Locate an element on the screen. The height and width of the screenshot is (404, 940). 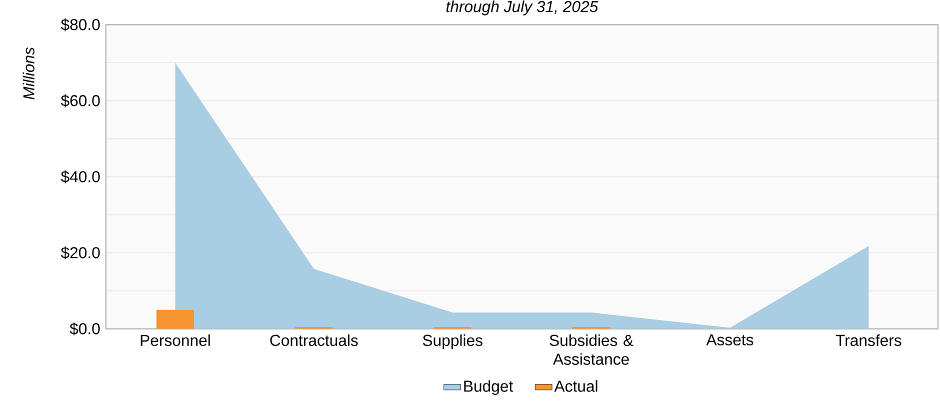
y-tick-label: $40.0 is located at coordinates (80, 177).